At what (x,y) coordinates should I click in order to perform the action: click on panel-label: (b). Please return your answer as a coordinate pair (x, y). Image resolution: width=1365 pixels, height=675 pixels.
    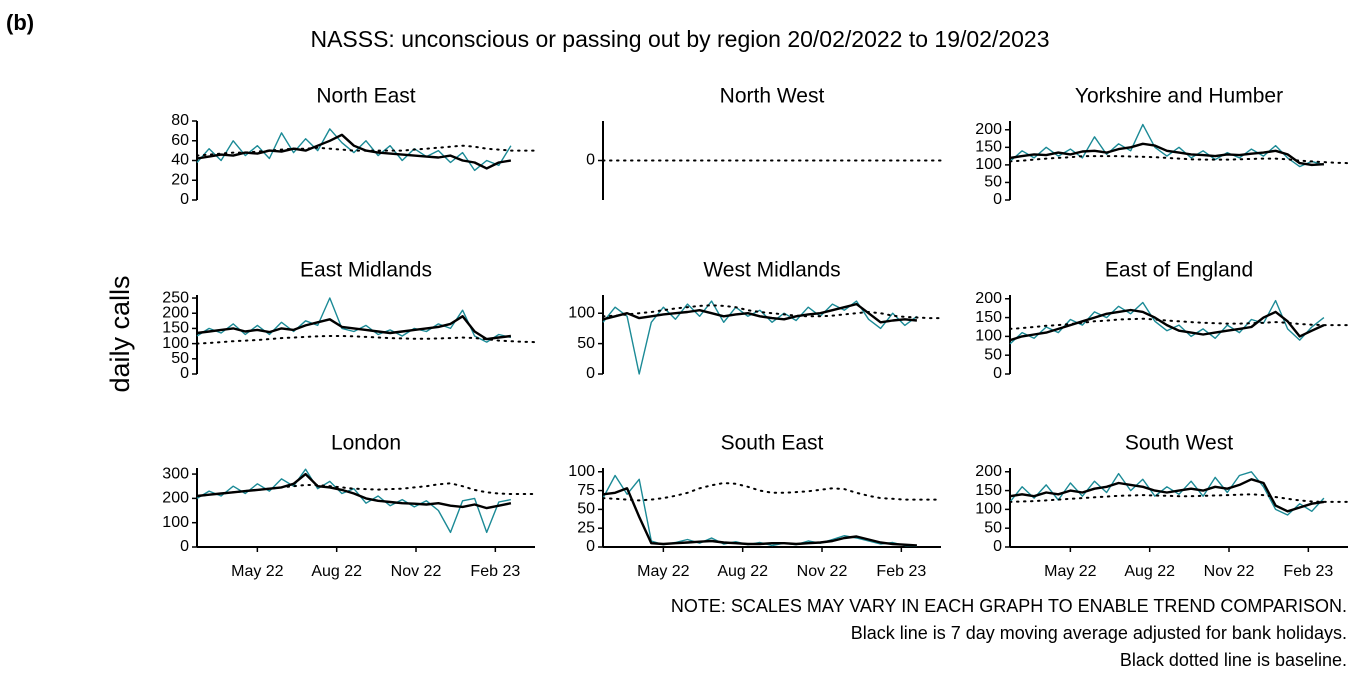
    Looking at the image, I should click on (20, 22).